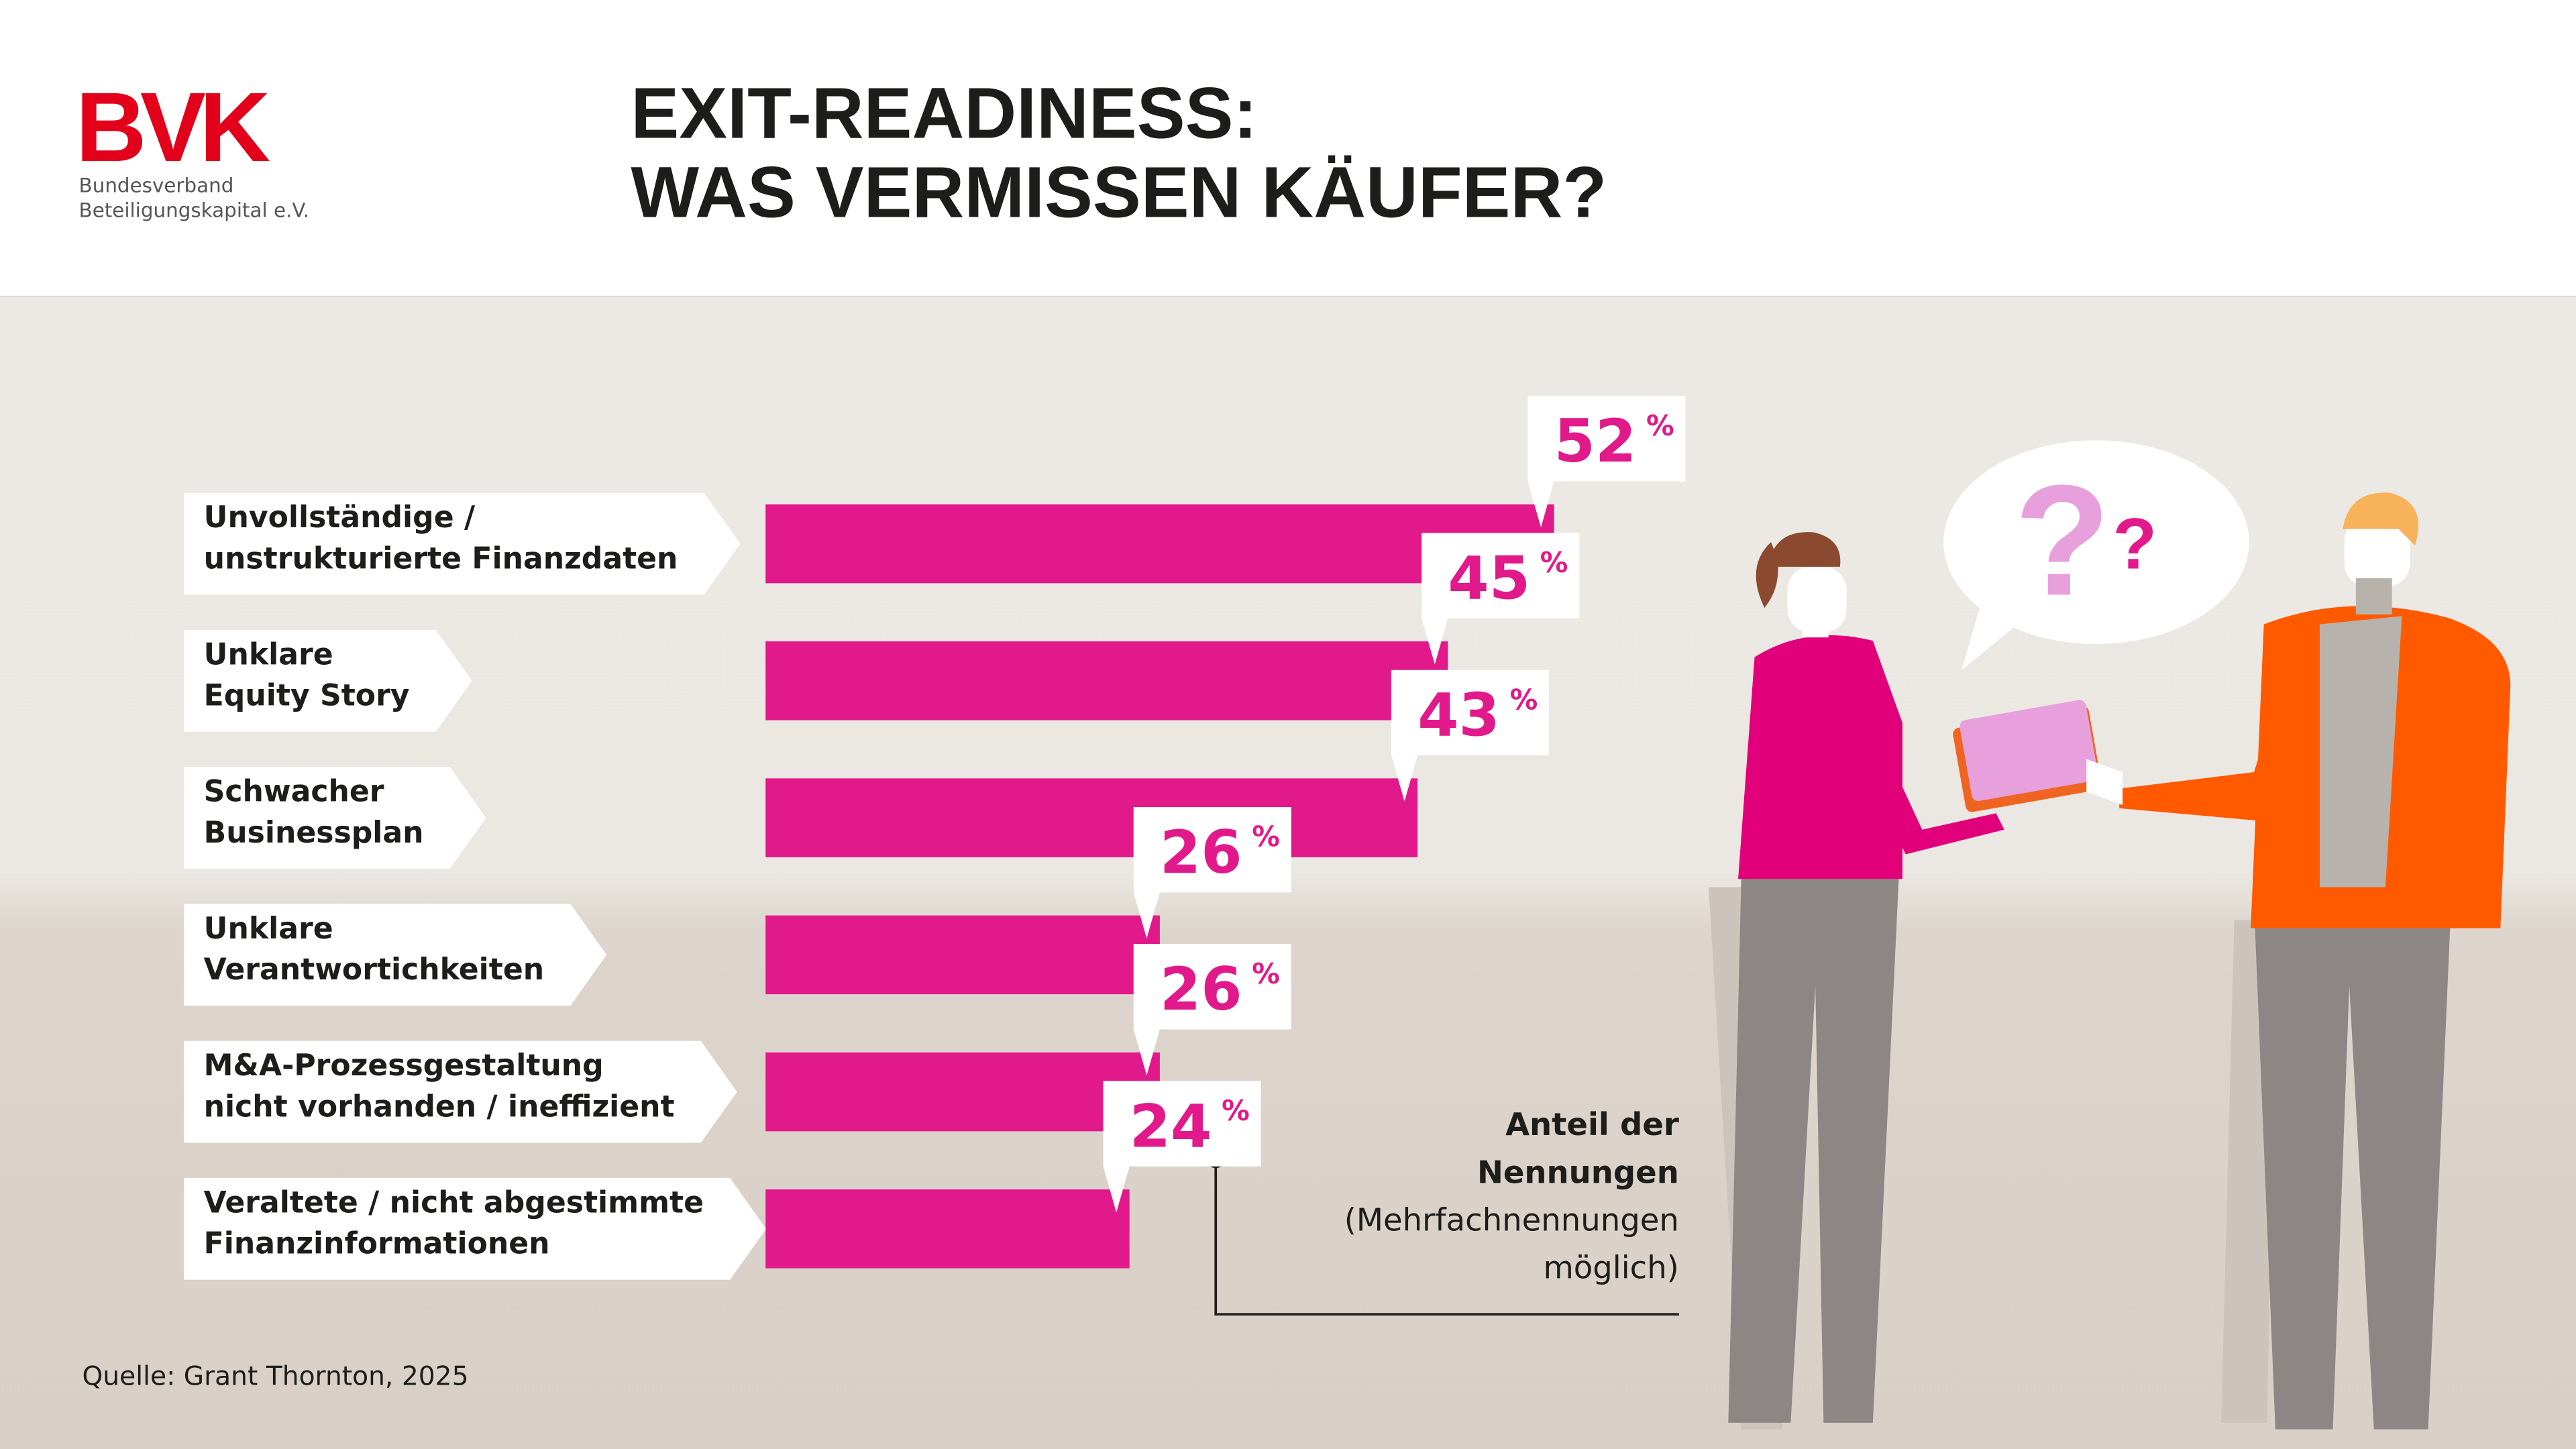 The height and width of the screenshot is (1449, 2576). What do you see at coordinates (314, 833) in the screenshot?
I see `category-text: Businessplan` at bounding box center [314, 833].